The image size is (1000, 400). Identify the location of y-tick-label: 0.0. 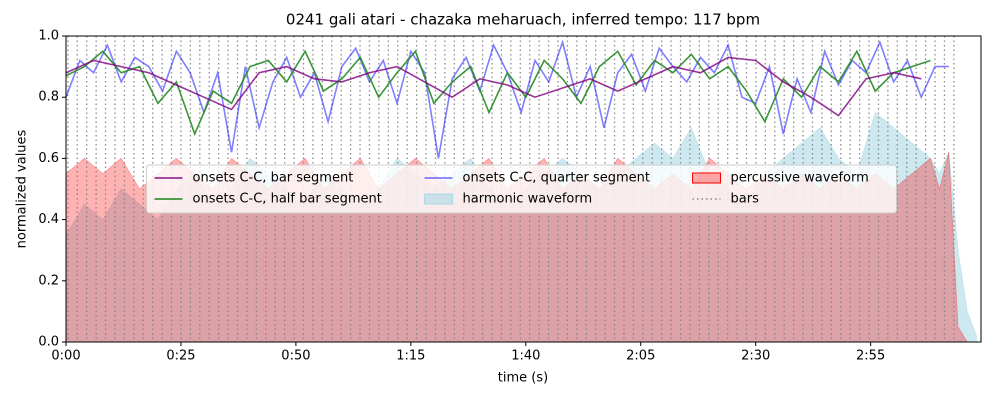
(48, 342).